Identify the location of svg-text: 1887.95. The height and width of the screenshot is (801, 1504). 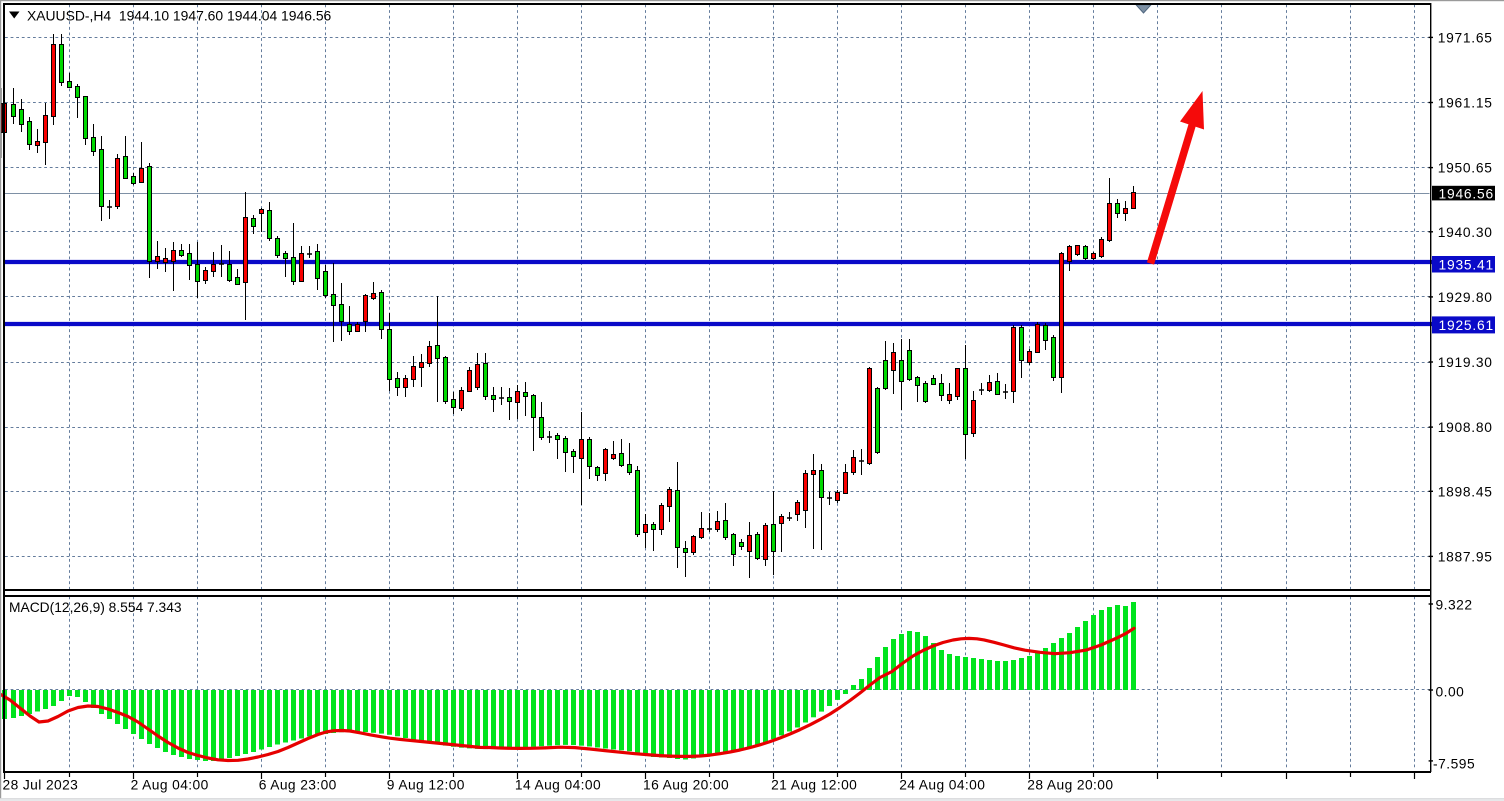
(1465, 557).